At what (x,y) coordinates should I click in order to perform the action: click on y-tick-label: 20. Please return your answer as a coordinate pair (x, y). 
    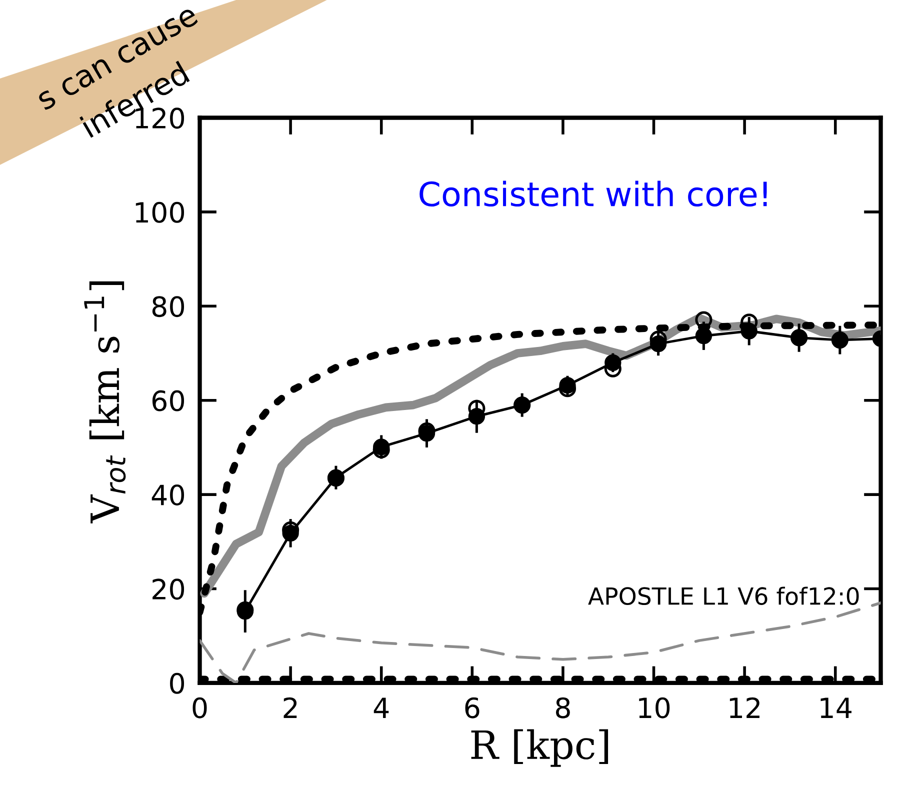
    Looking at the image, I should click on (168, 589).